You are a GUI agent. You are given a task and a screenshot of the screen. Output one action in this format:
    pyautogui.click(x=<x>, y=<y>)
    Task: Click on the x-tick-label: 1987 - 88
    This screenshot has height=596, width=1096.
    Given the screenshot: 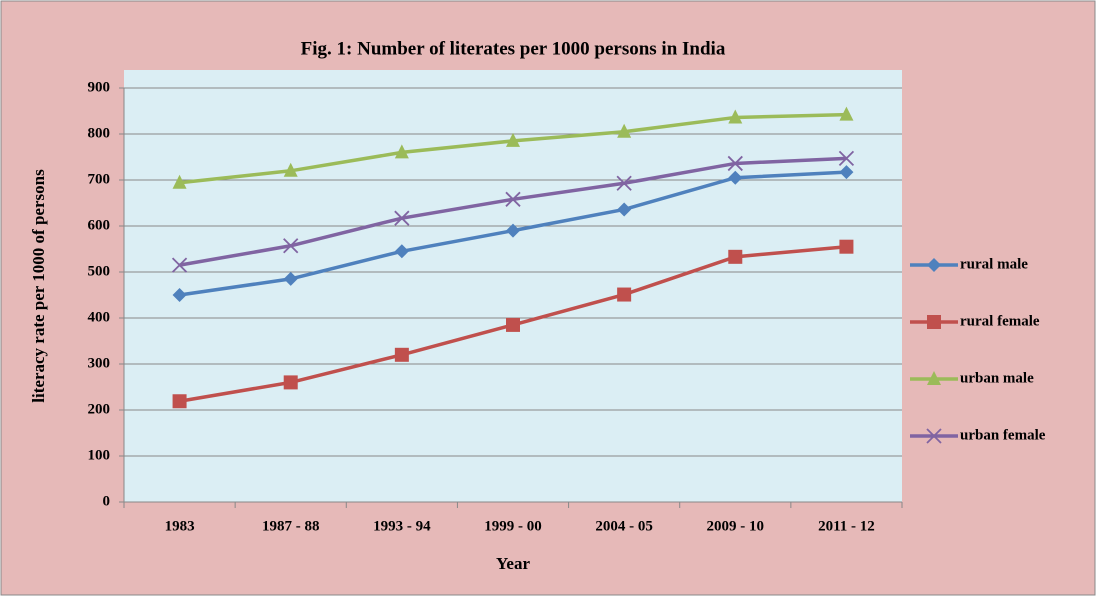 What is the action you would take?
    pyautogui.click(x=291, y=526)
    